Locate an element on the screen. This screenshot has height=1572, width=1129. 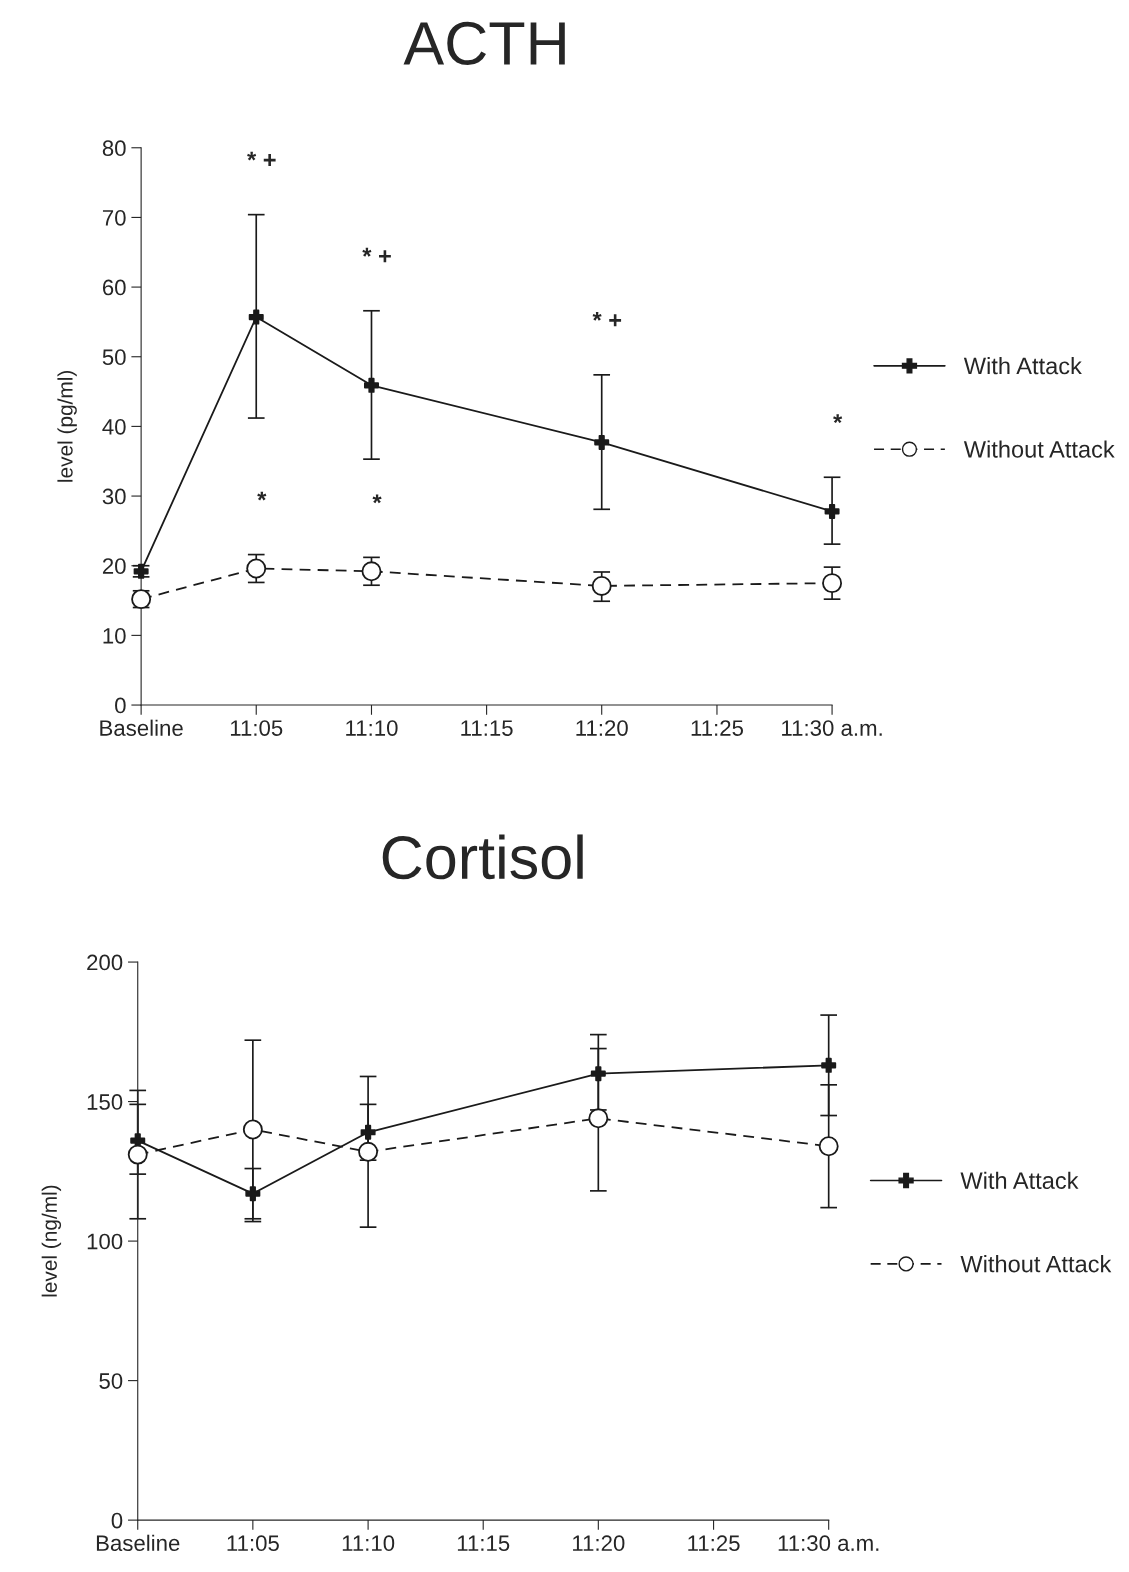
y-tick-label: 20 is located at coordinates (114, 566).